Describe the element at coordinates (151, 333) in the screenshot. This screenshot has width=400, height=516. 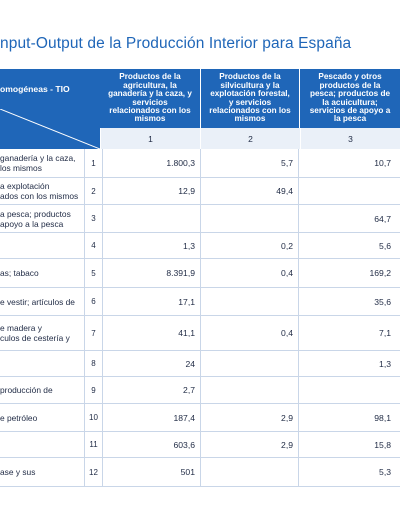
I see `cell-col-1: 41,1` at that location.